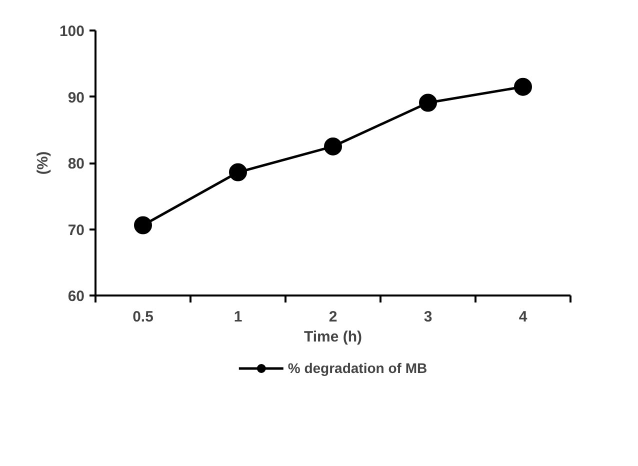 The width and height of the screenshot is (638, 466). I want to click on x-tick-label: 3, so click(428, 317).